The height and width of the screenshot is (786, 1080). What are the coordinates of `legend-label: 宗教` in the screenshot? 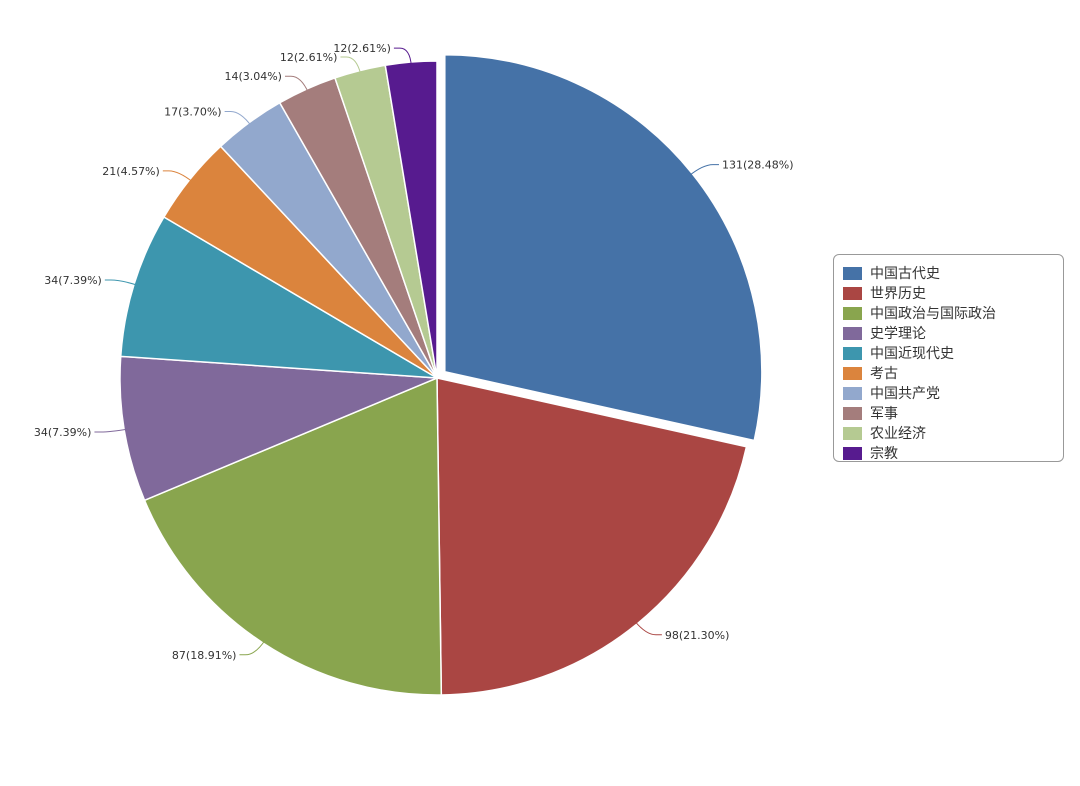 It's located at (884, 454).